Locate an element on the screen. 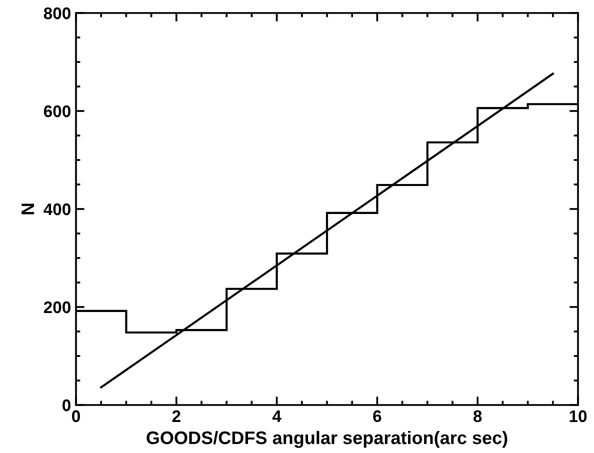  x-tick-label: 0 is located at coordinates (76, 416).